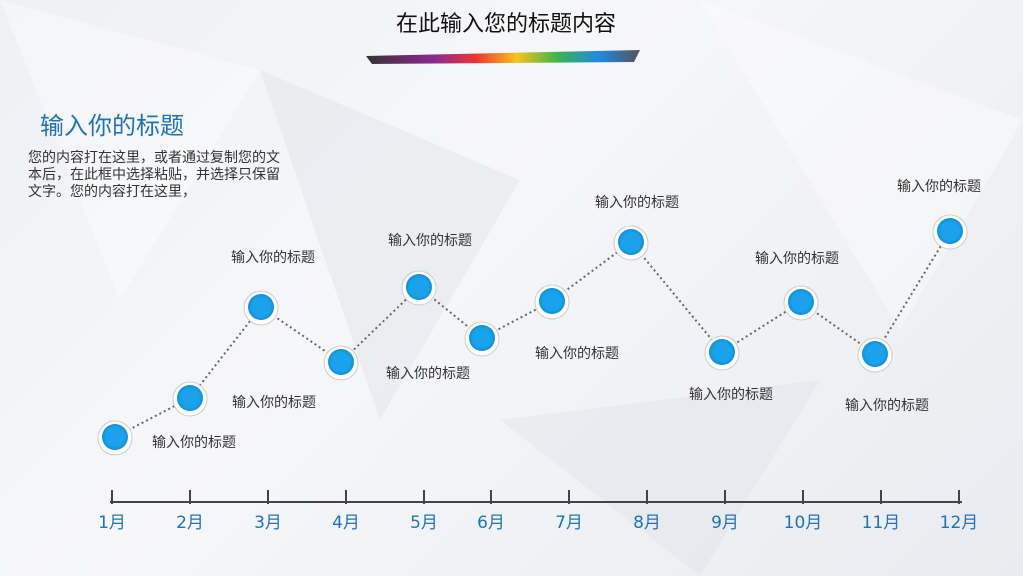 The height and width of the screenshot is (576, 1023). Describe the element at coordinates (190, 523) in the screenshot. I see `month-label: 2月` at that location.